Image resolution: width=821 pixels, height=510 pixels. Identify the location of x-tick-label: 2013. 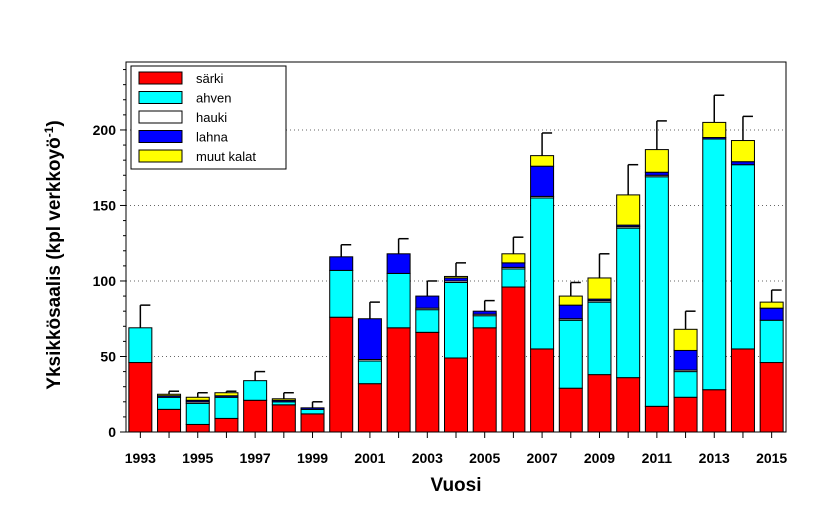
(714, 458).